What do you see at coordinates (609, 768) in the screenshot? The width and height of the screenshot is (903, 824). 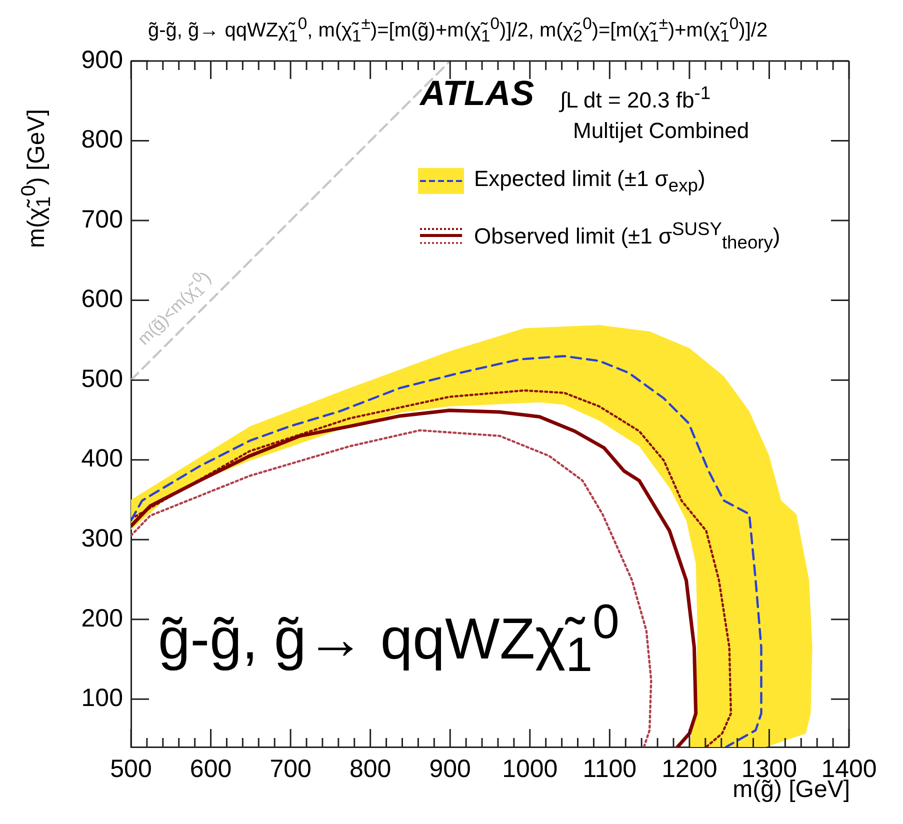 I see `x-tick-label: 1100` at bounding box center [609, 768].